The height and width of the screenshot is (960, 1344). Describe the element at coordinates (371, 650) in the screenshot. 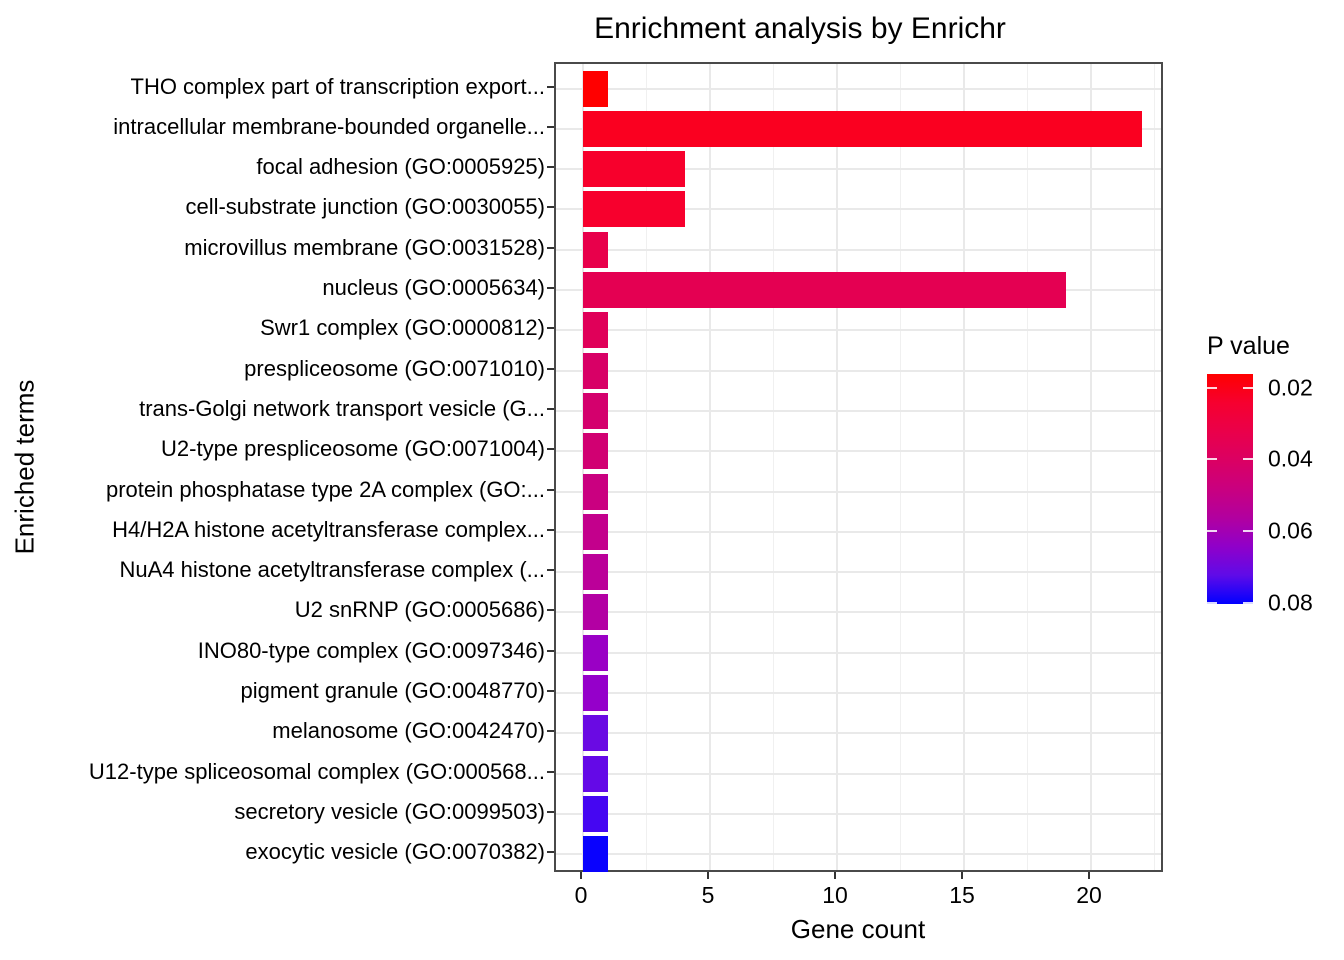

I see `y-axis-label: INO80-type complex (GO:0097346)` at that location.